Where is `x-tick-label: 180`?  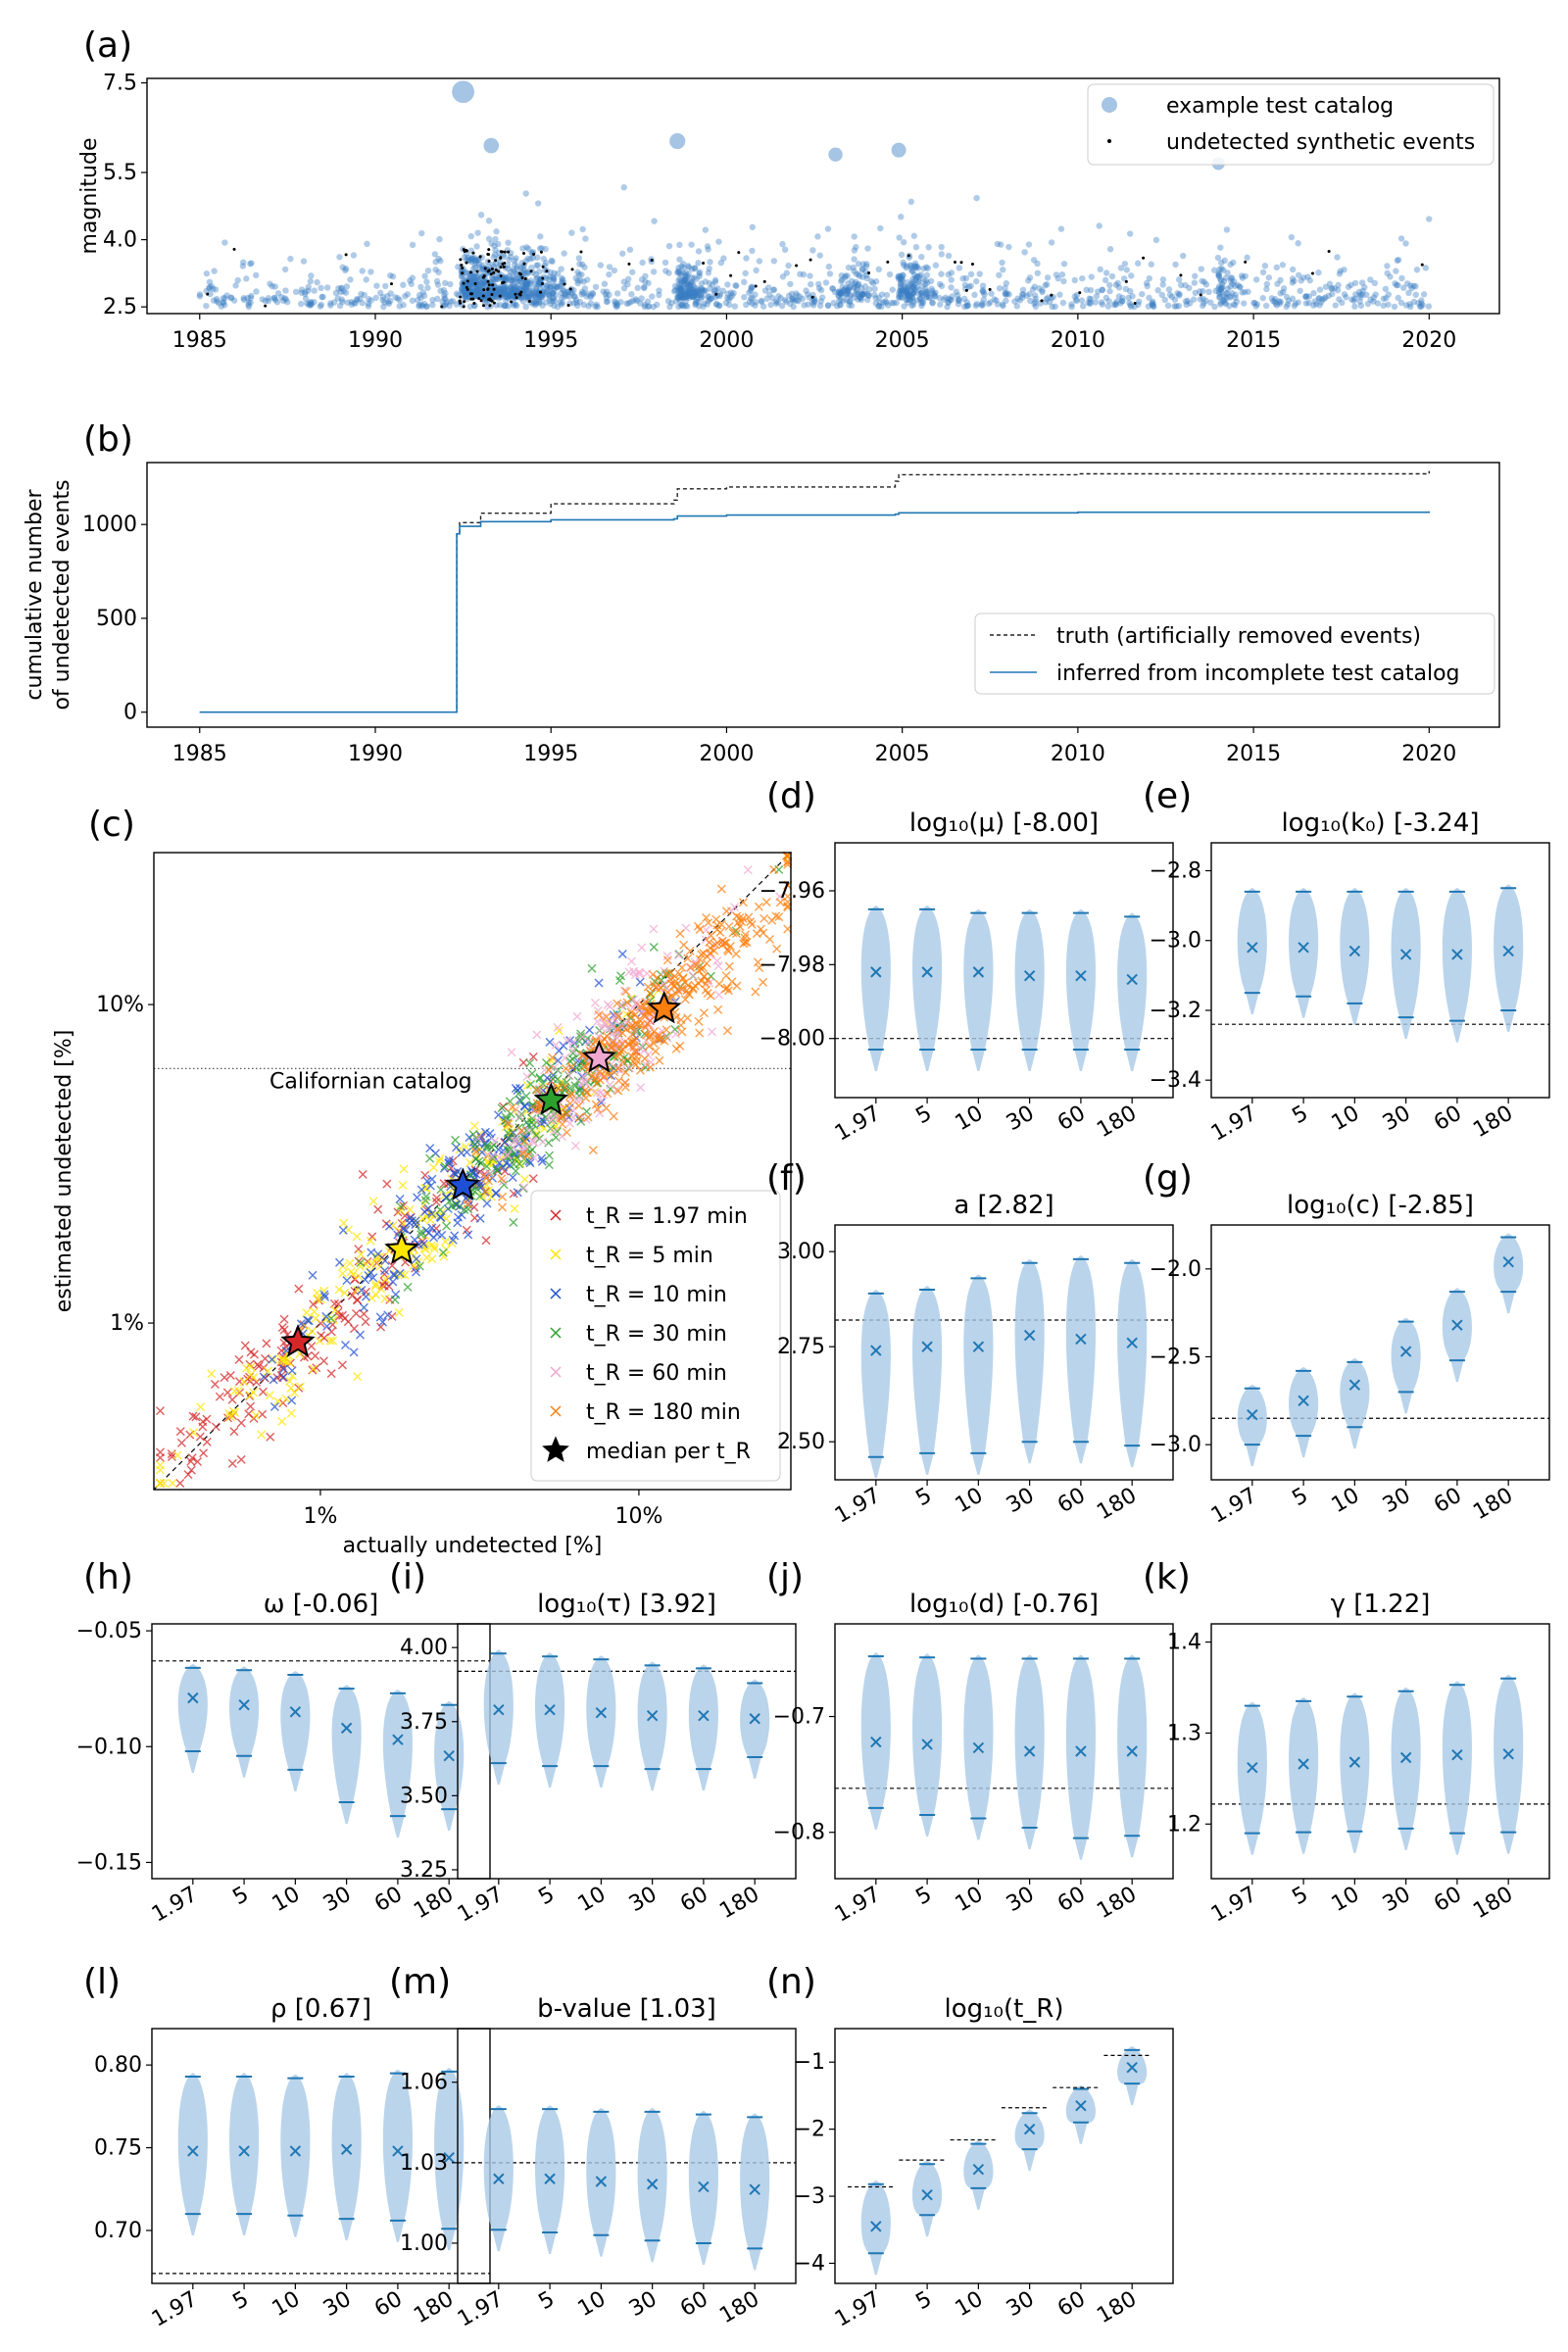
x-tick-label: 180 is located at coordinates (1117, 1904).